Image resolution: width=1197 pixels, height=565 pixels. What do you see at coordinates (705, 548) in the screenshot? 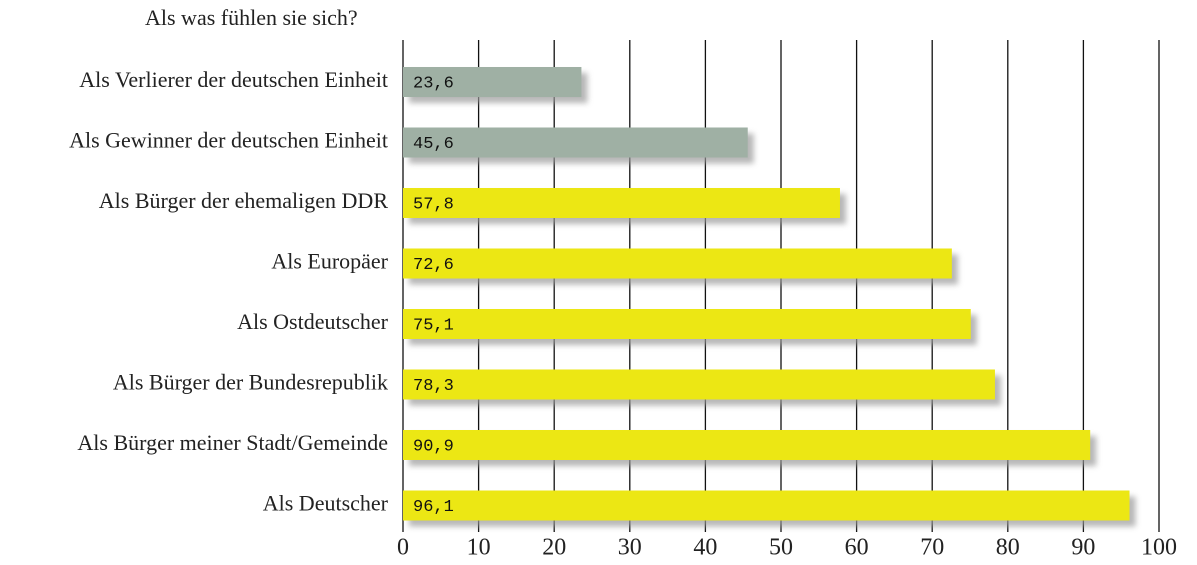
I see `x-tick-label: 40` at bounding box center [705, 548].